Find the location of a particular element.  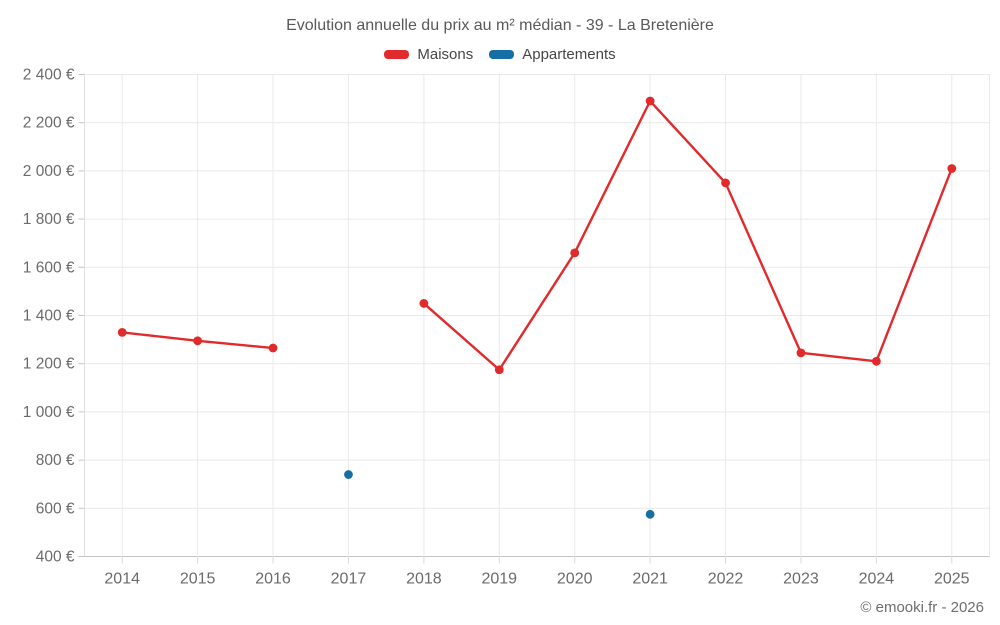

y-tick-label: 1 600 € is located at coordinates (49, 267).